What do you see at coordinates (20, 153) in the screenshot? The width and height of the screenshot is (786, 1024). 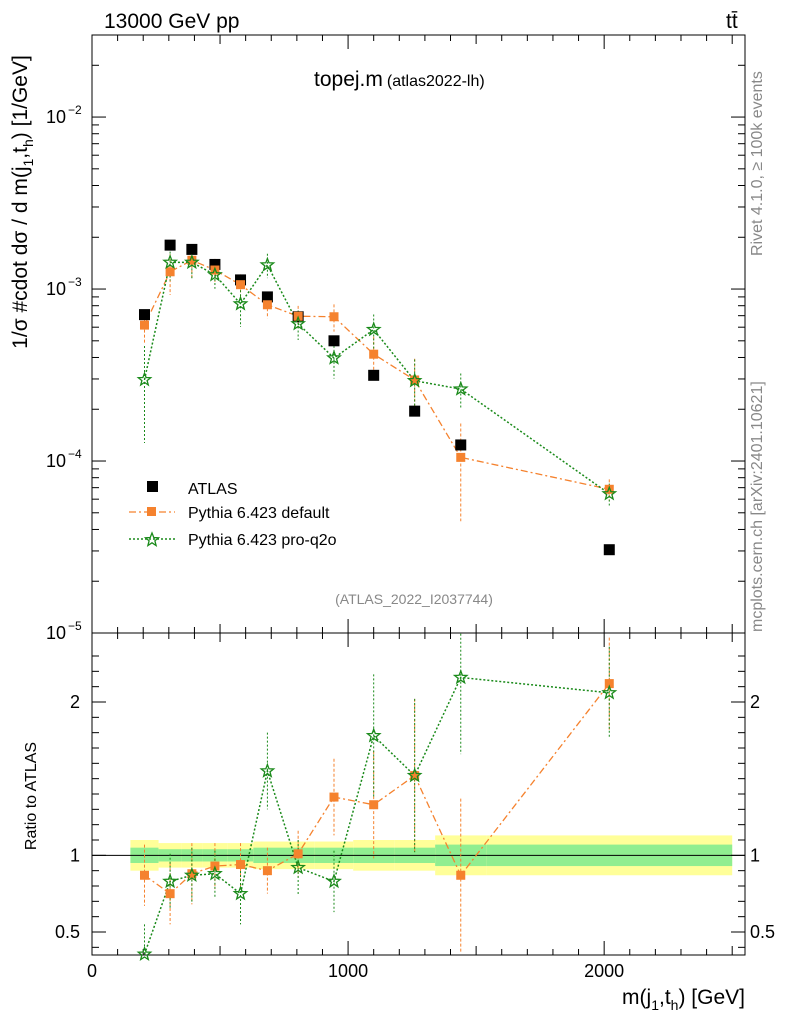 I see `y-label-part2: ,t` at bounding box center [20, 153].